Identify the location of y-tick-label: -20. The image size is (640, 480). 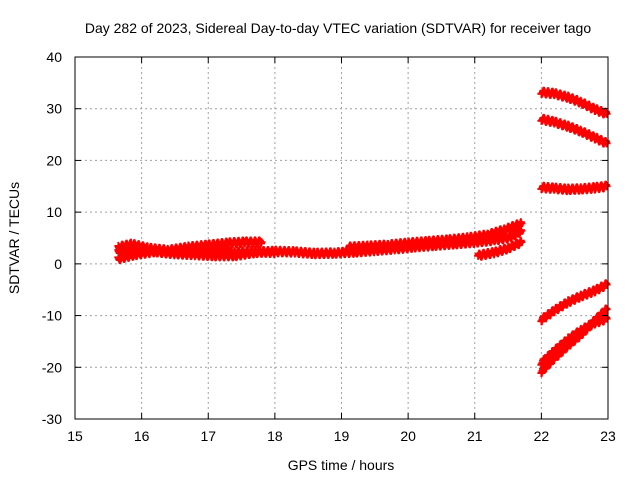
(52, 367).